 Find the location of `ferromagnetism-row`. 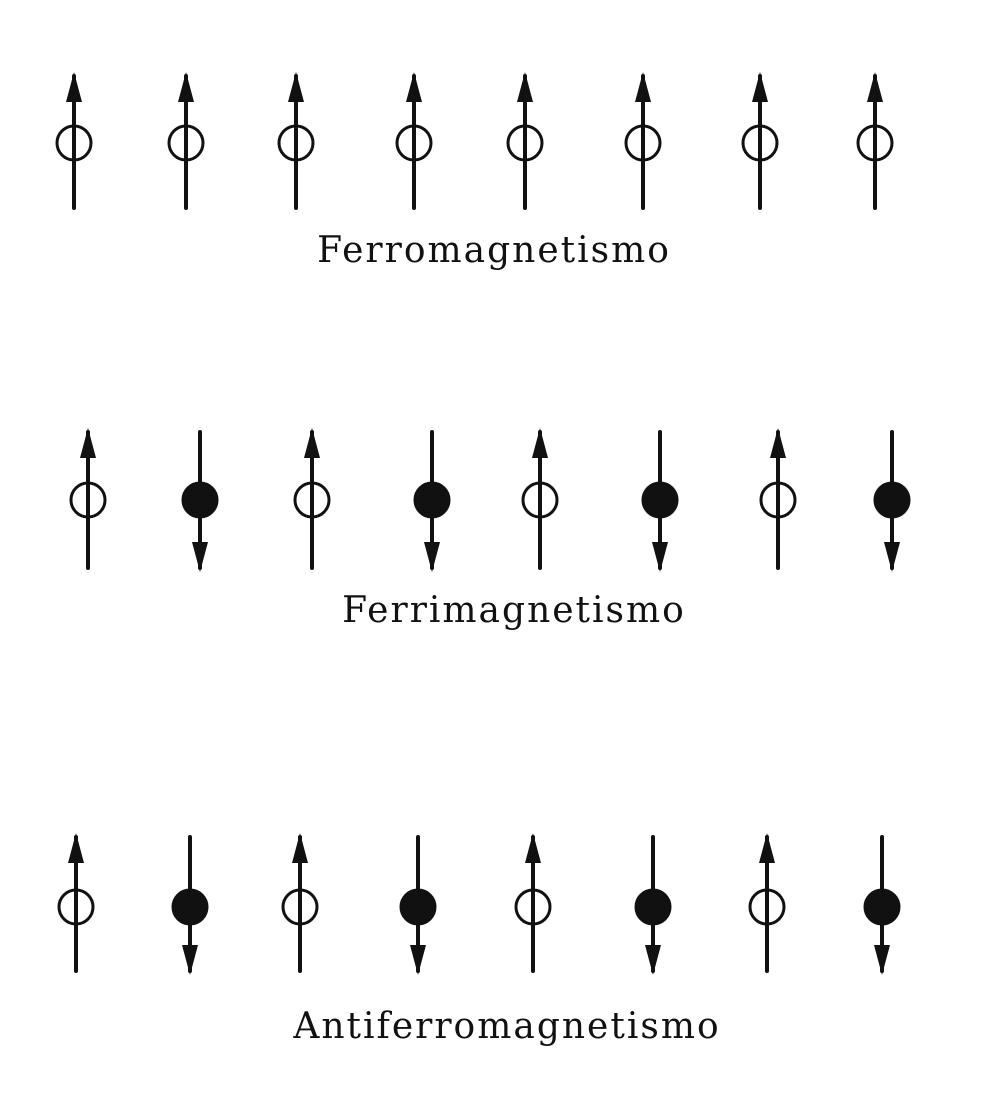

ferromagnetism-row is located at coordinates (474, 141).